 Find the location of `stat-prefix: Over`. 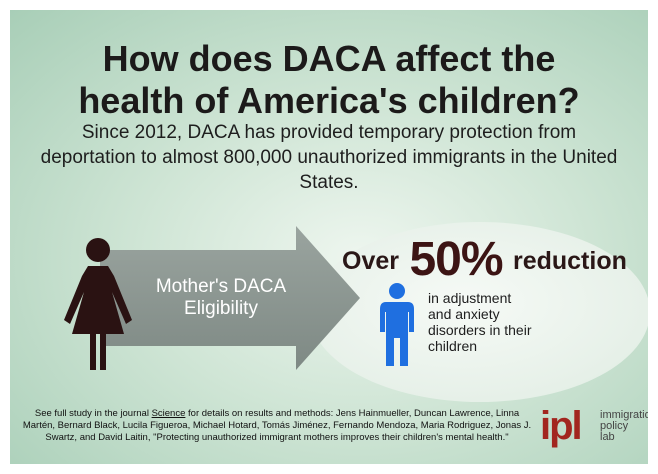

stat-prefix: Over is located at coordinates (370, 261).